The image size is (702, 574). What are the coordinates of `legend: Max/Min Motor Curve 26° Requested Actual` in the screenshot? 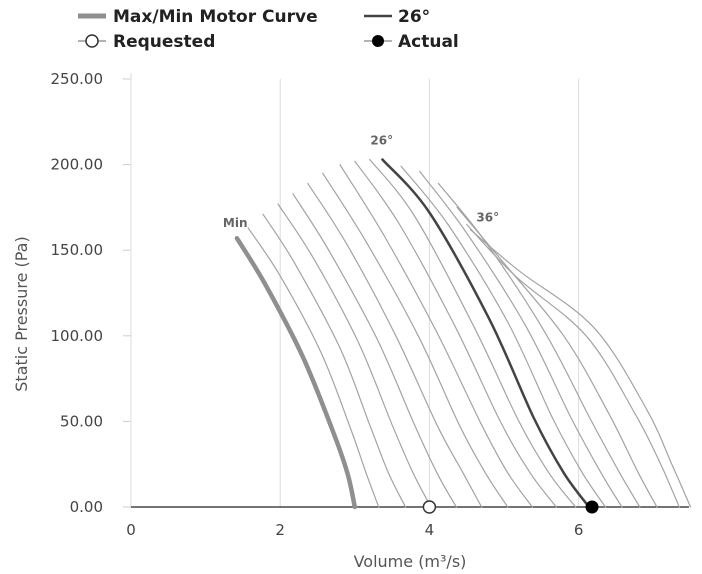 It's located at (268, 29).